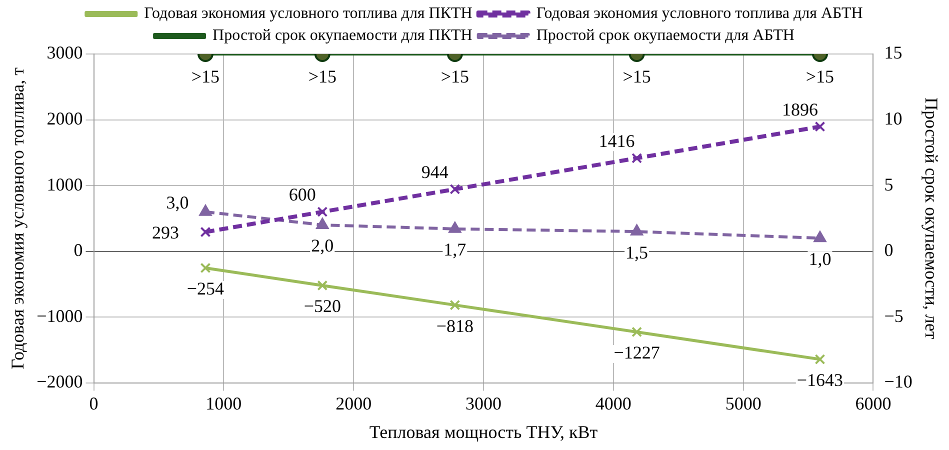 Image resolution: width=949 pixels, height=450 pixels. Describe the element at coordinates (455, 250) in the screenshot. I see `data-label: 1,7` at that location.